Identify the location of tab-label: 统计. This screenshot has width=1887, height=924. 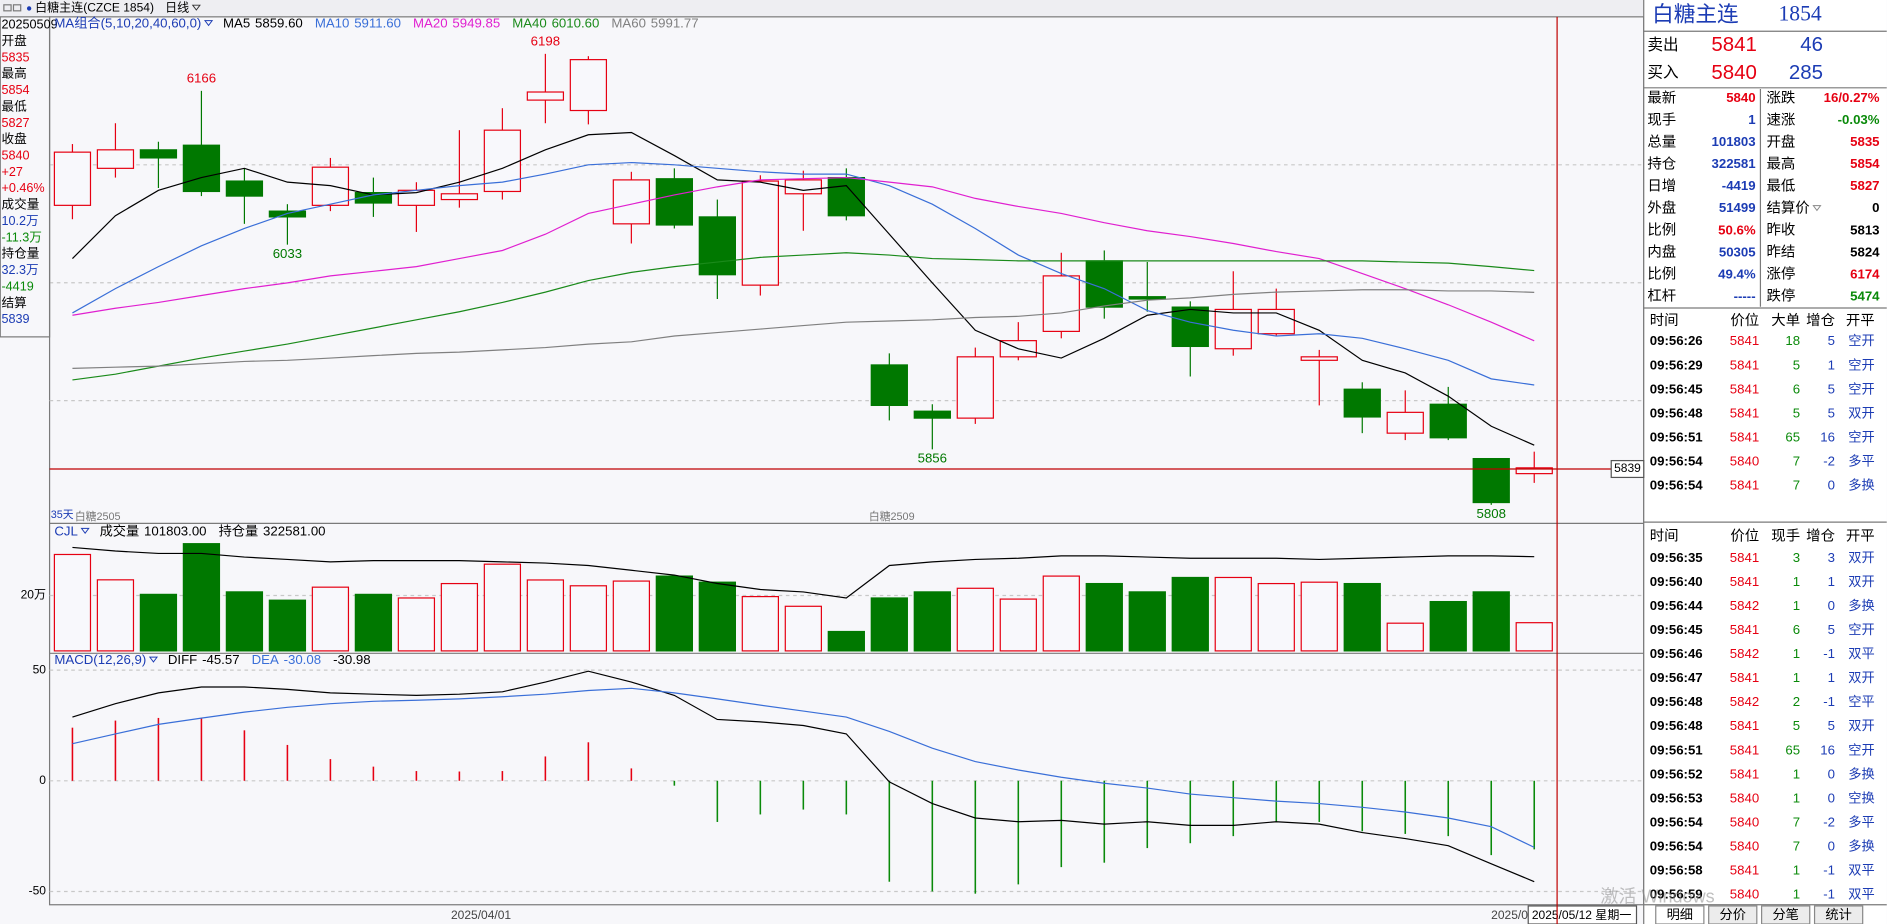
(1838, 914).